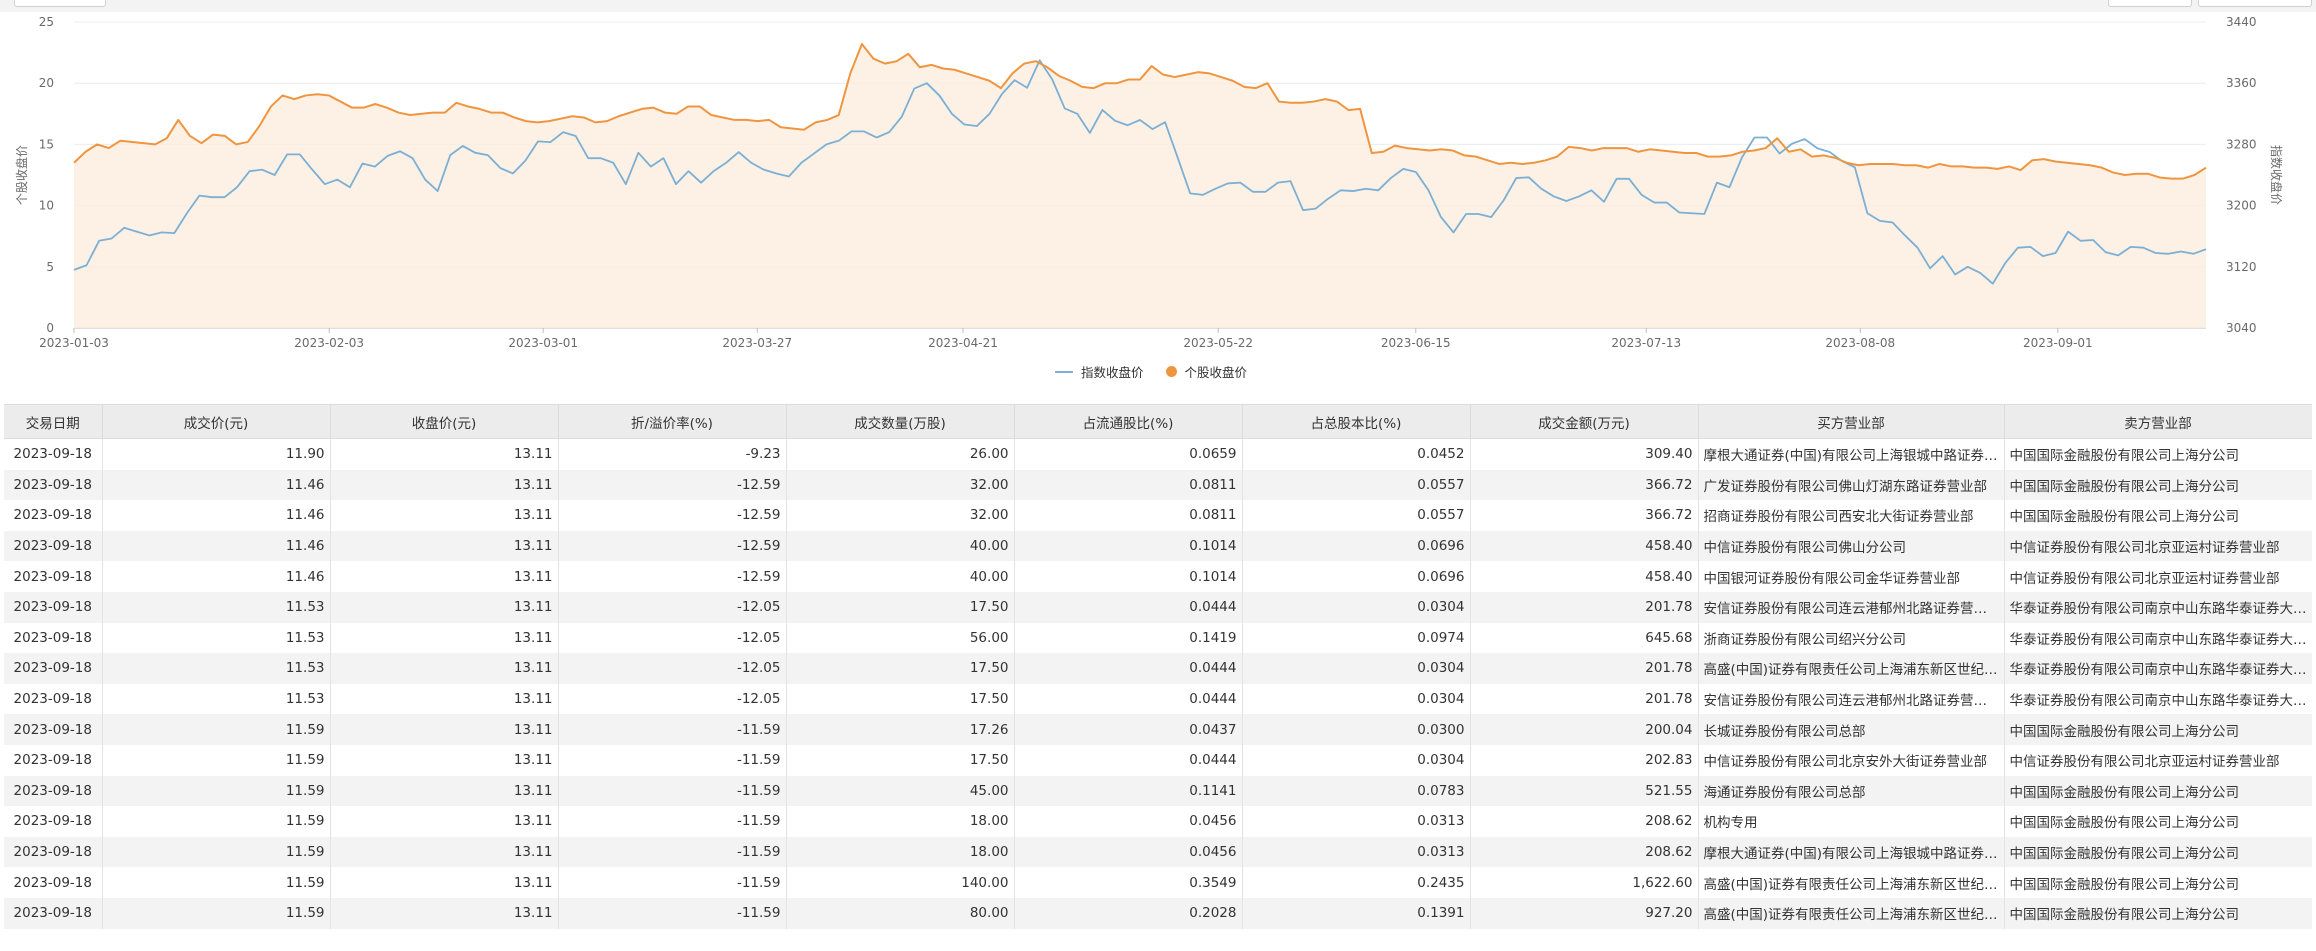  Describe the element at coordinates (53, 422) in the screenshot. I see `column-header: 交易日期` at that location.